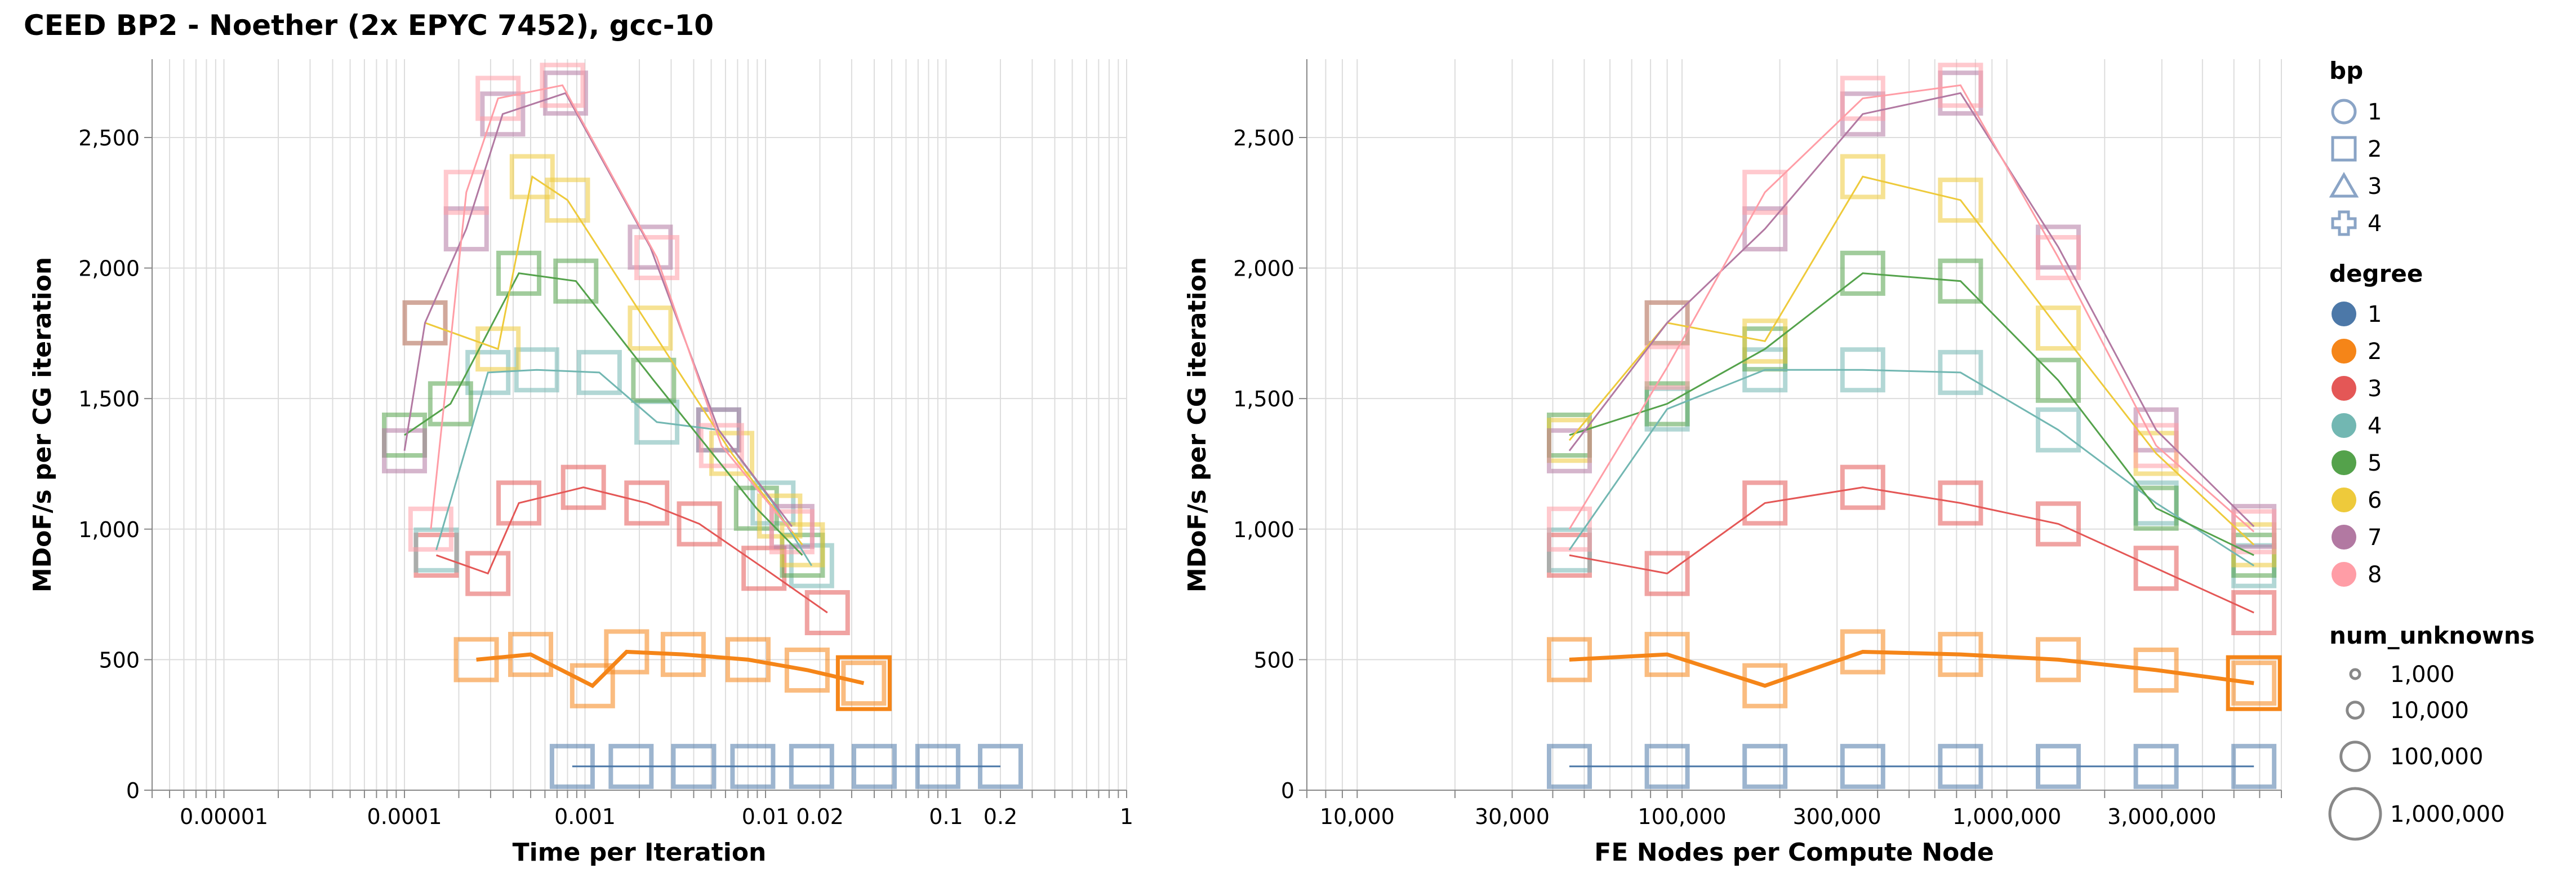 The width and height of the screenshot is (2576, 886). What do you see at coordinates (2375, 389) in the screenshot?
I see `legend-degree-label: 3` at bounding box center [2375, 389].